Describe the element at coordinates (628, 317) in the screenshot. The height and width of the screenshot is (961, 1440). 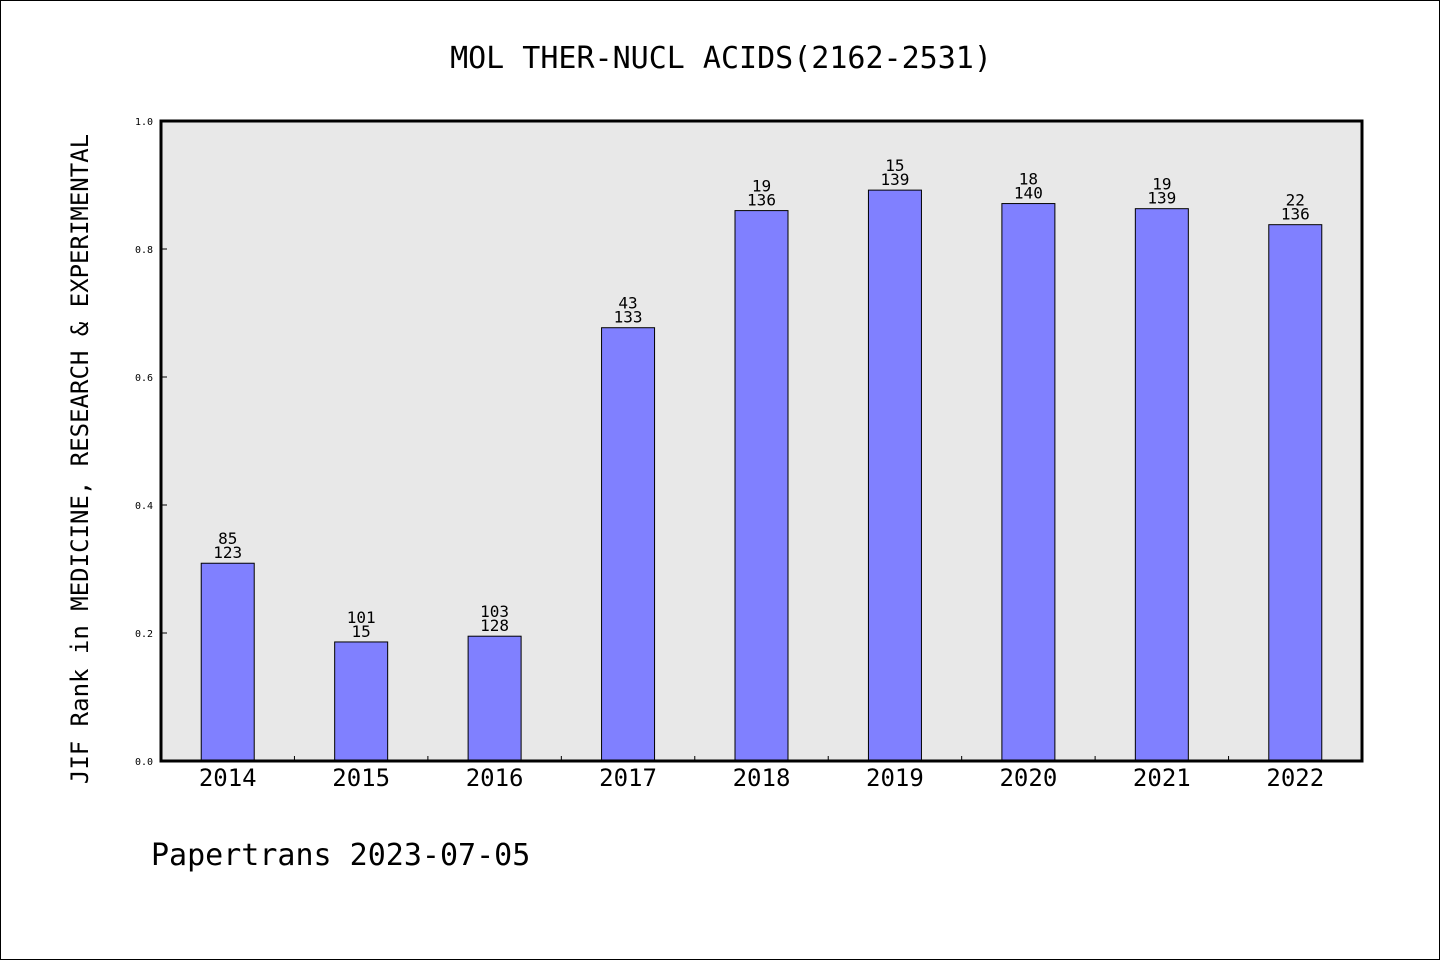
I see `data-label-total: 133` at that location.